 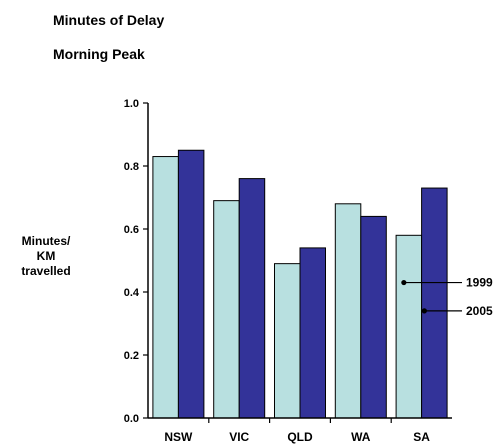 I want to click on x-tick-label: NSW, so click(x=178, y=437).